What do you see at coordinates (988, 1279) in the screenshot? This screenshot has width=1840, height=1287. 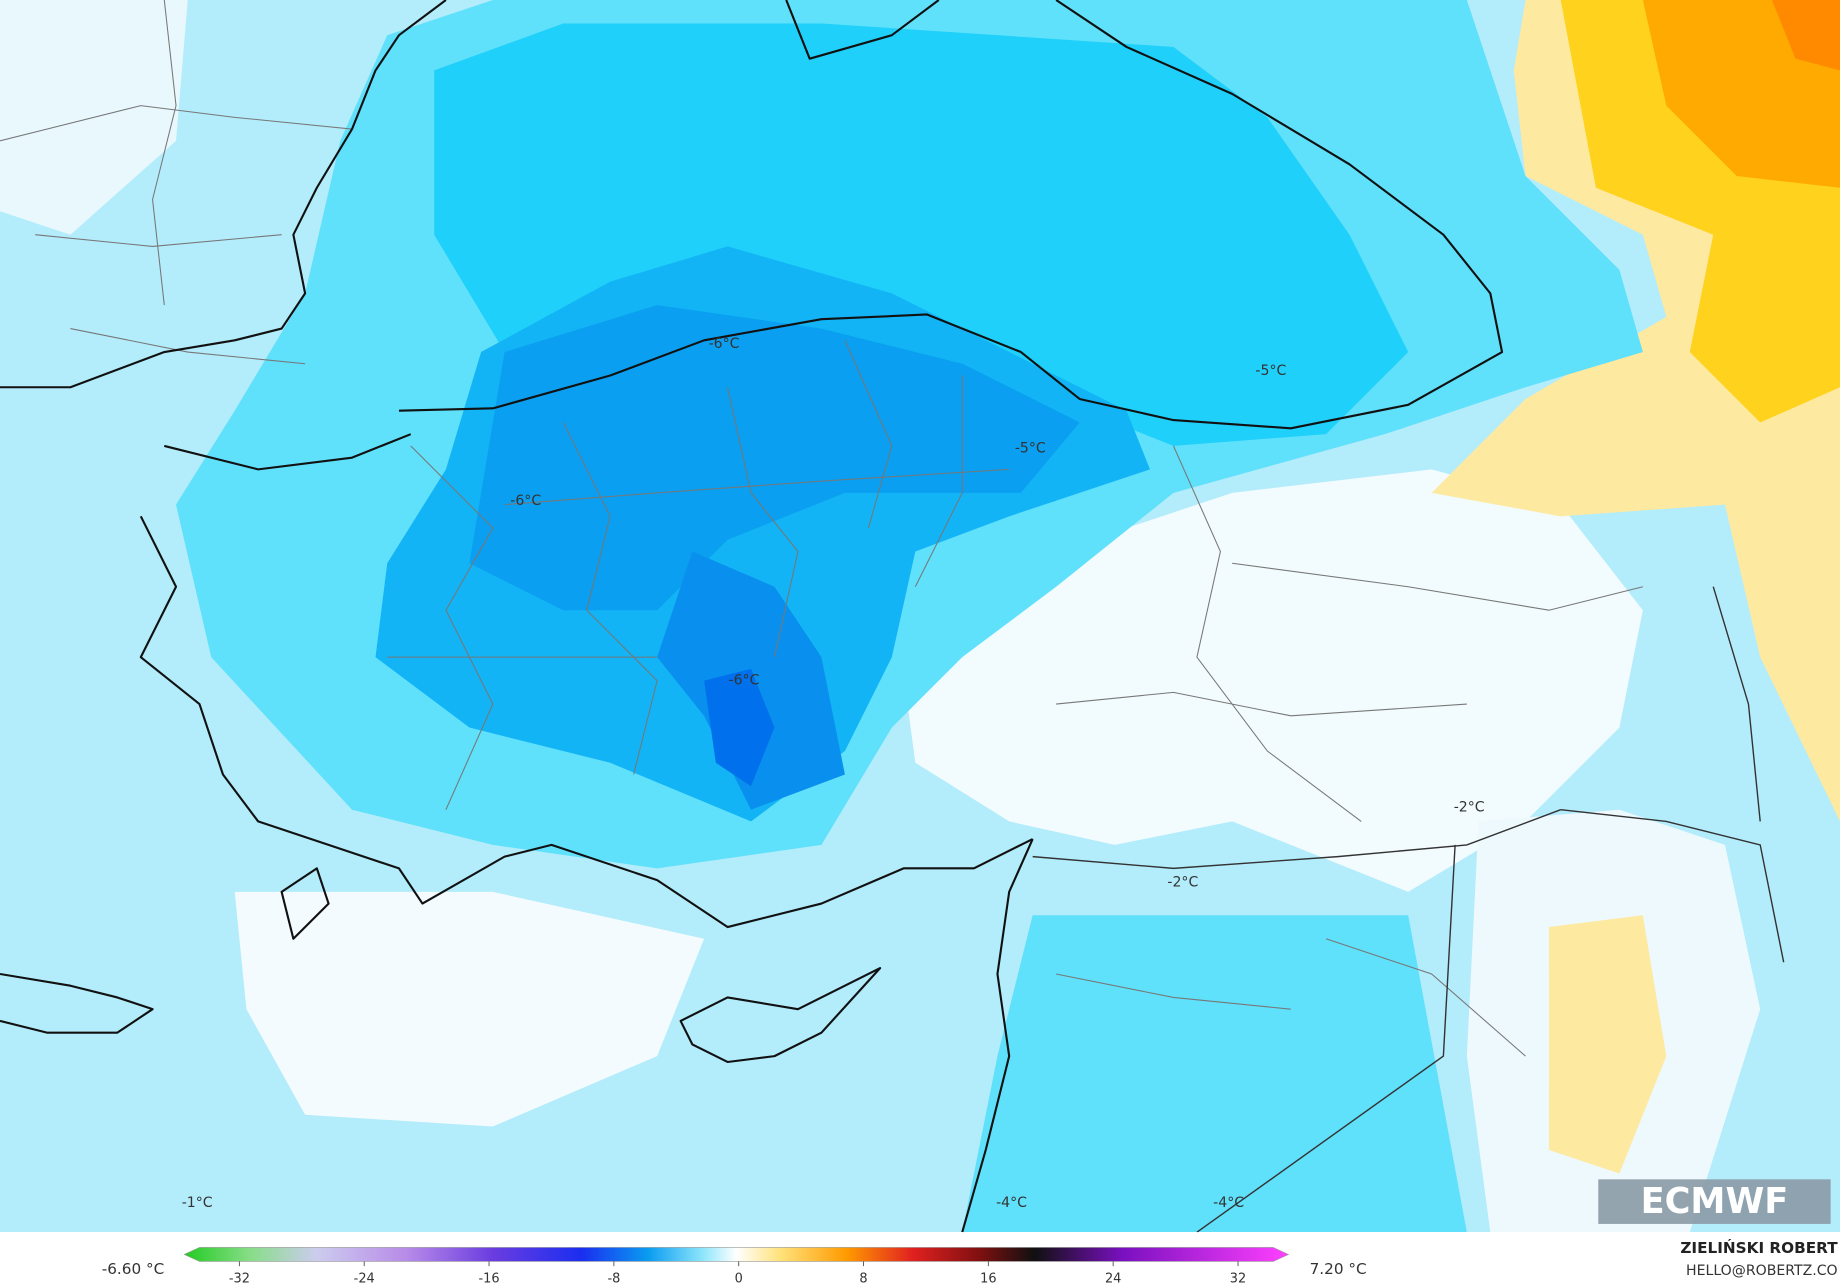 I see `colorbar-tick-label: 16` at bounding box center [988, 1279].